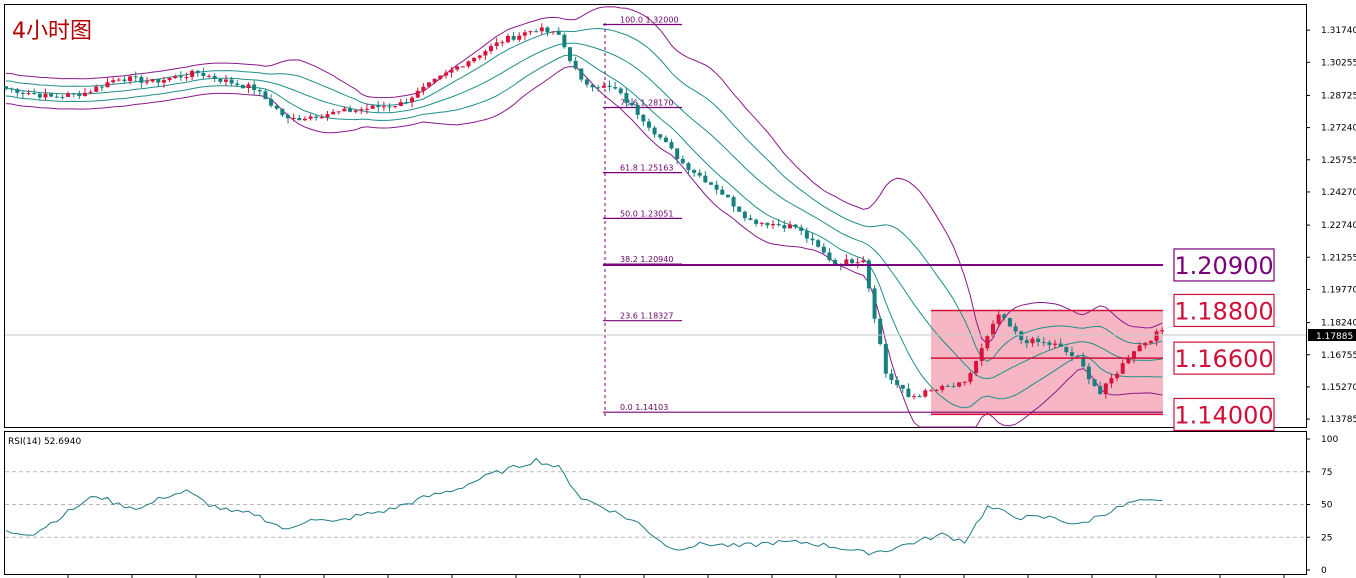 This screenshot has width=1356, height=578. I want to click on rsi-line, so click(584, 506).